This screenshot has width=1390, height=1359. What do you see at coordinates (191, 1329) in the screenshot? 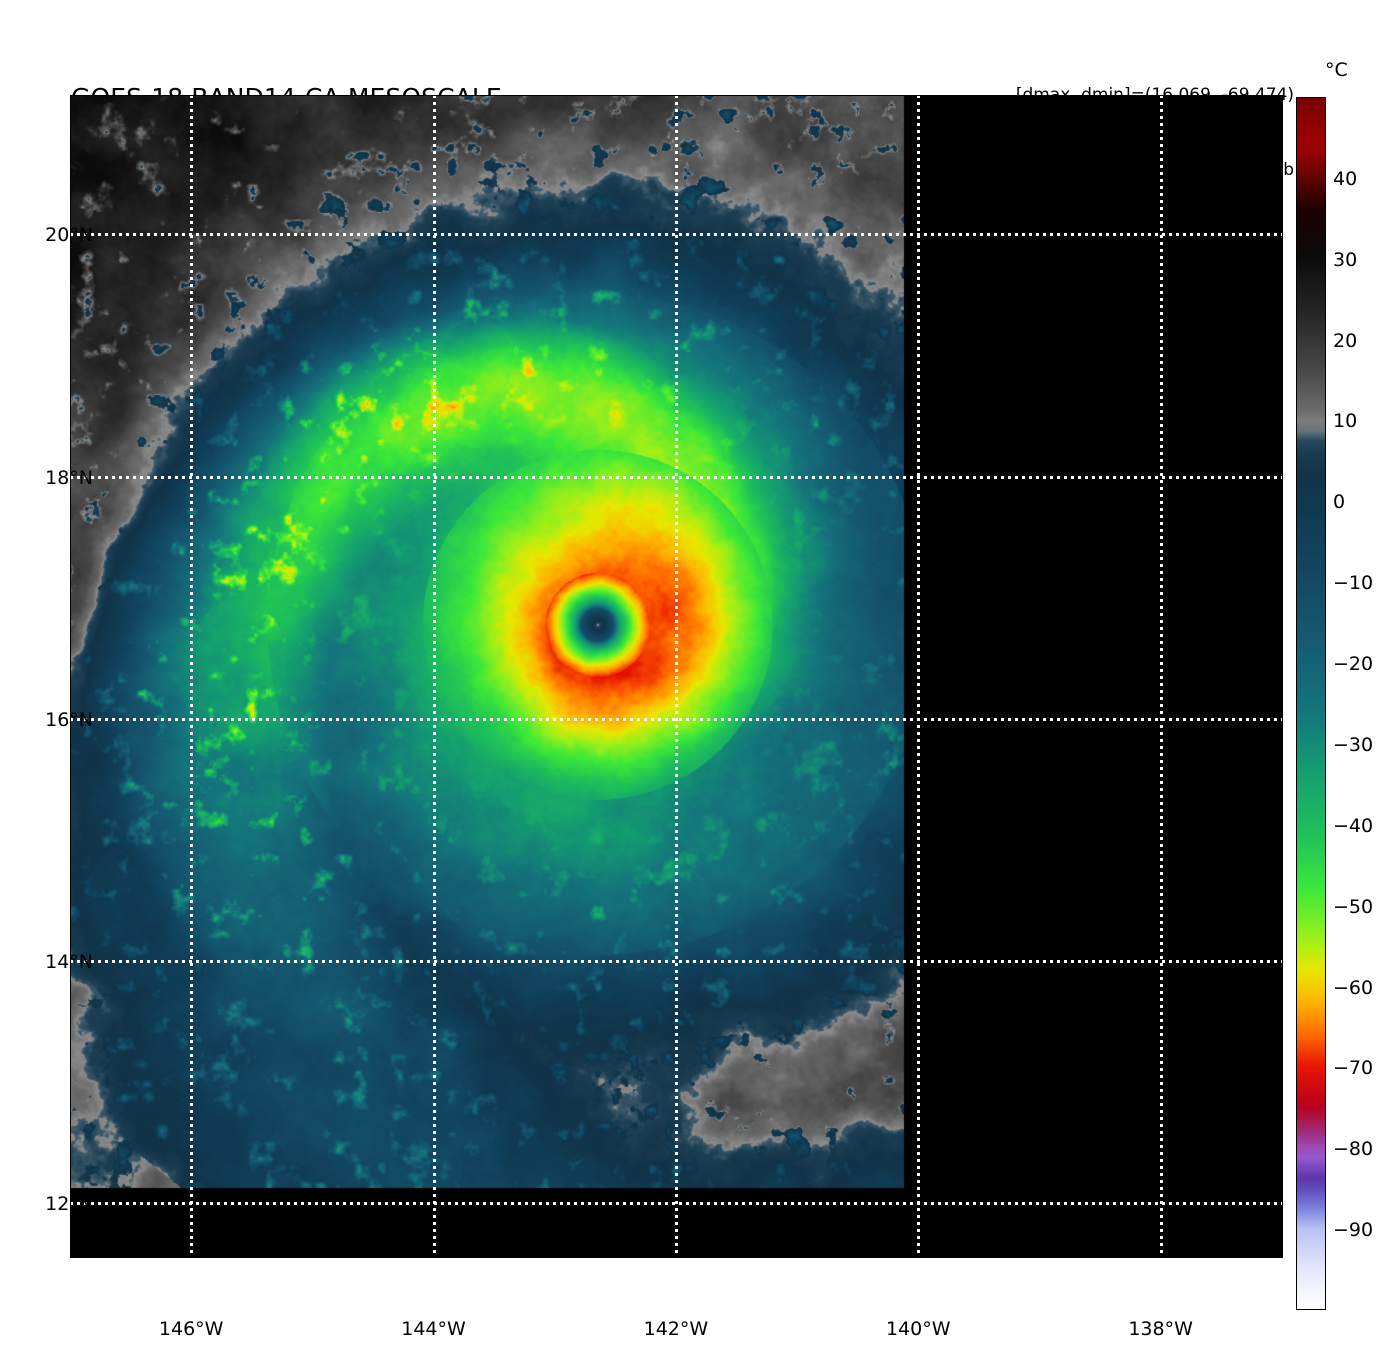
I see `lon-tick-label-146: 146°W` at bounding box center [191, 1329].